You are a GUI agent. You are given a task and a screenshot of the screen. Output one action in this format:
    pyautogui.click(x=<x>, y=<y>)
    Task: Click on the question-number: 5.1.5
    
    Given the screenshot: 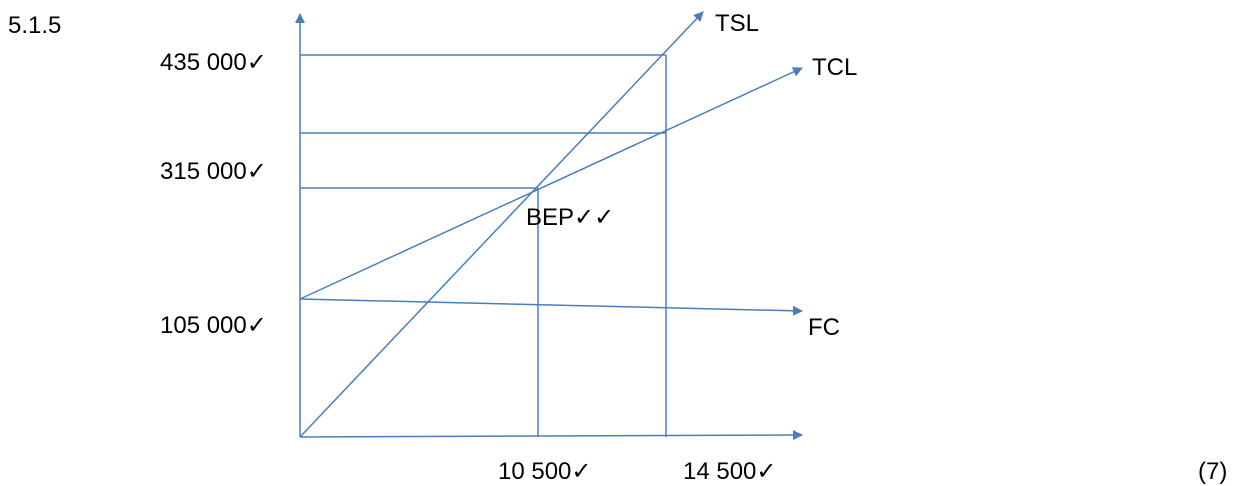 What is the action you would take?
    pyautogui.click(x=35, y=25)
    